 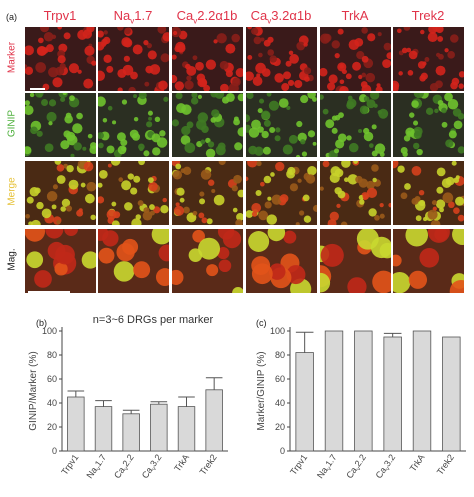 What do you see at coordinates (261, 323) in the screenshot?
I see `panel-c-label: (c)` at bounding box center [261, 323].